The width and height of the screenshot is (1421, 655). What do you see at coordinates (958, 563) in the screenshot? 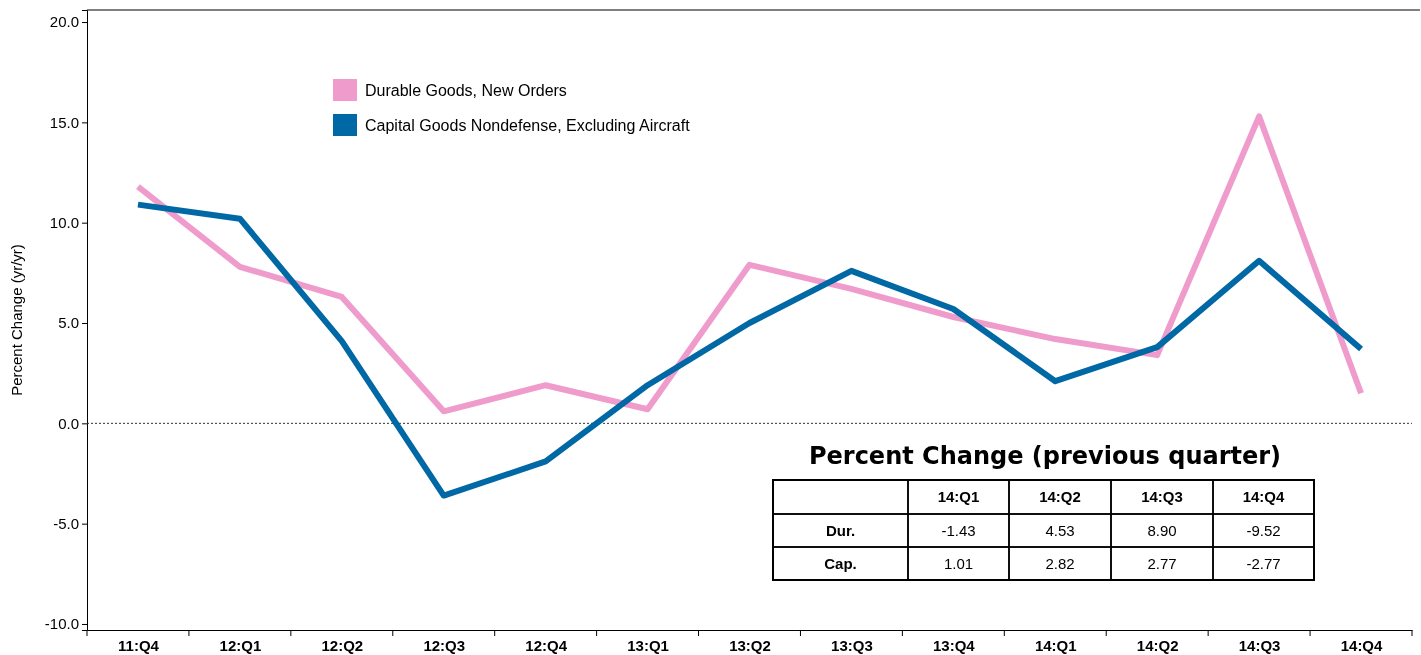
I see `annotation: 1.01` at bounding box center [958, 563].